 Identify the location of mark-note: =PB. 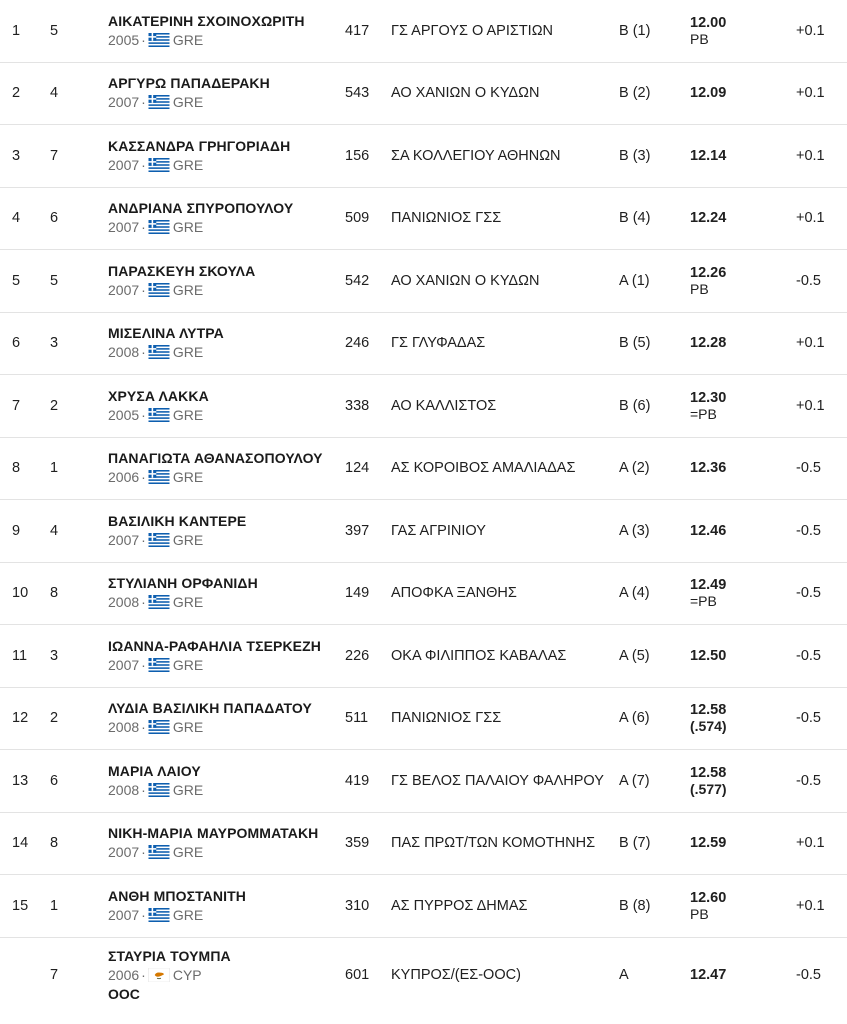
(703, 413).